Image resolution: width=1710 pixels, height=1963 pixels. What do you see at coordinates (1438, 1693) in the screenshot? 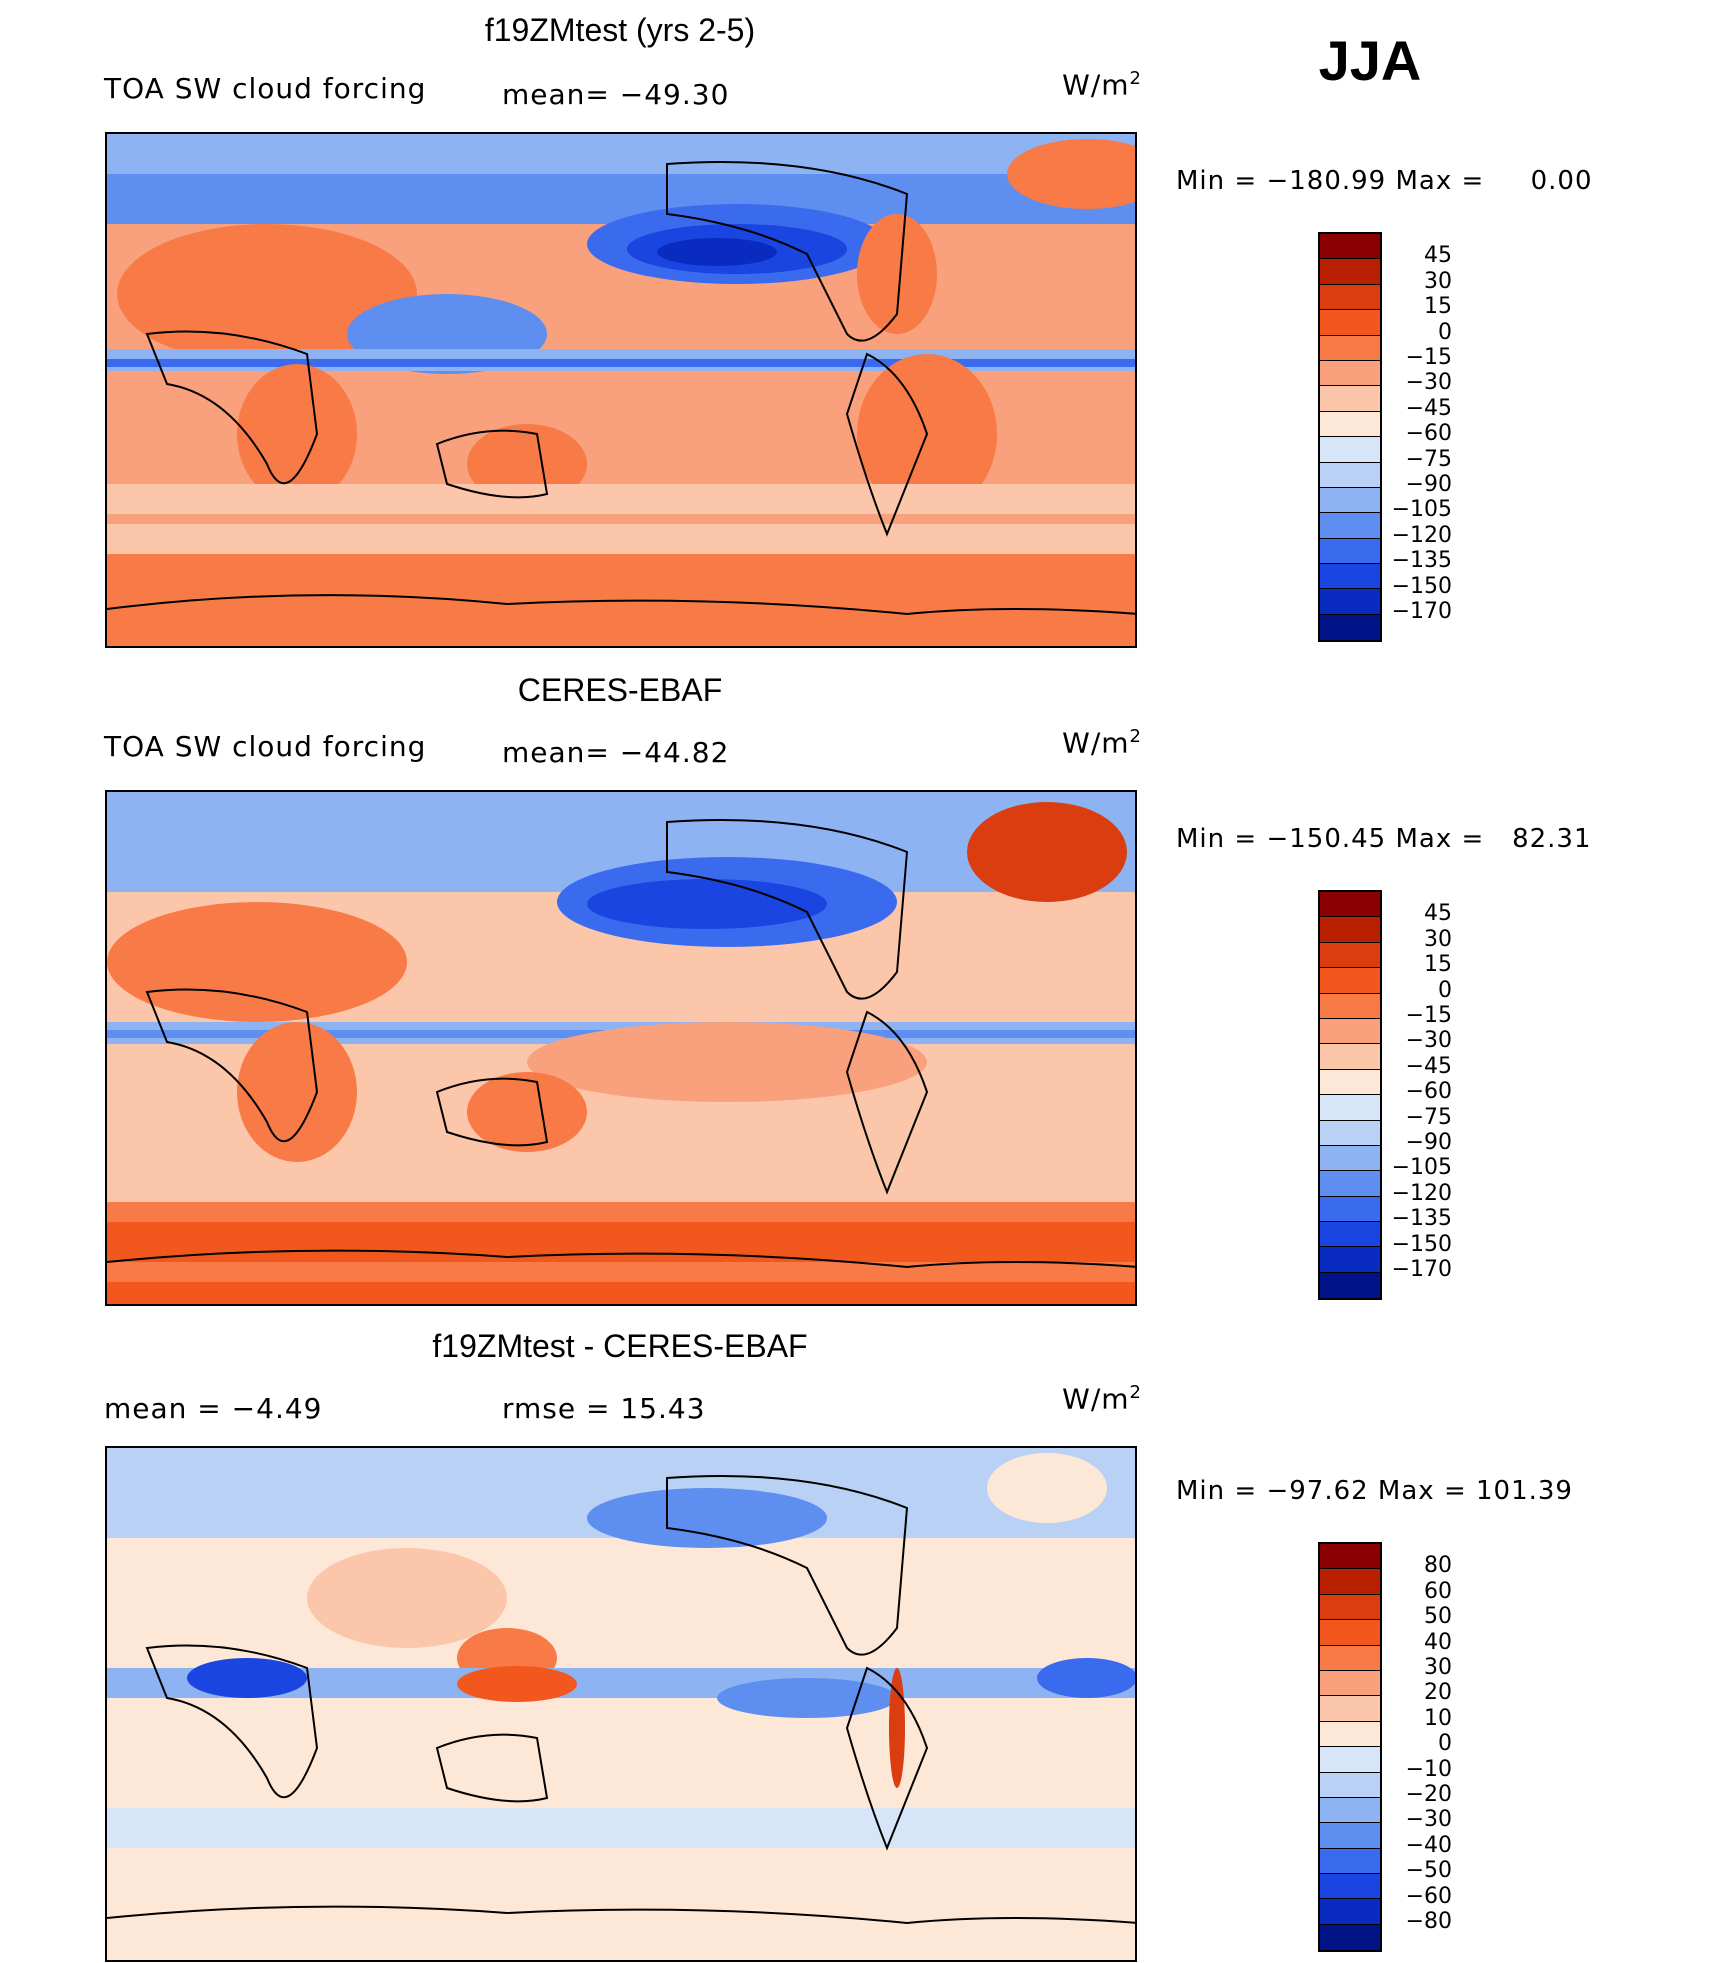
I see `colorbar-tick-label: 20` at bounding box center [1438, 1693].